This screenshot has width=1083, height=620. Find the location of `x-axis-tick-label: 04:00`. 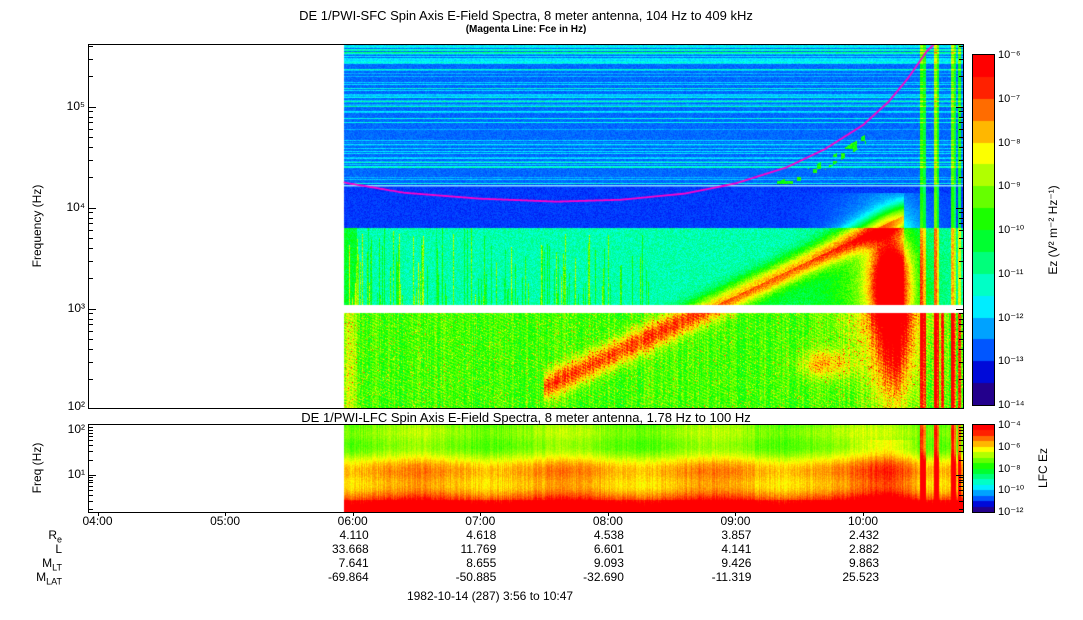

x-axis-tick-label: 04:00 is located at coordinates (97, 521).